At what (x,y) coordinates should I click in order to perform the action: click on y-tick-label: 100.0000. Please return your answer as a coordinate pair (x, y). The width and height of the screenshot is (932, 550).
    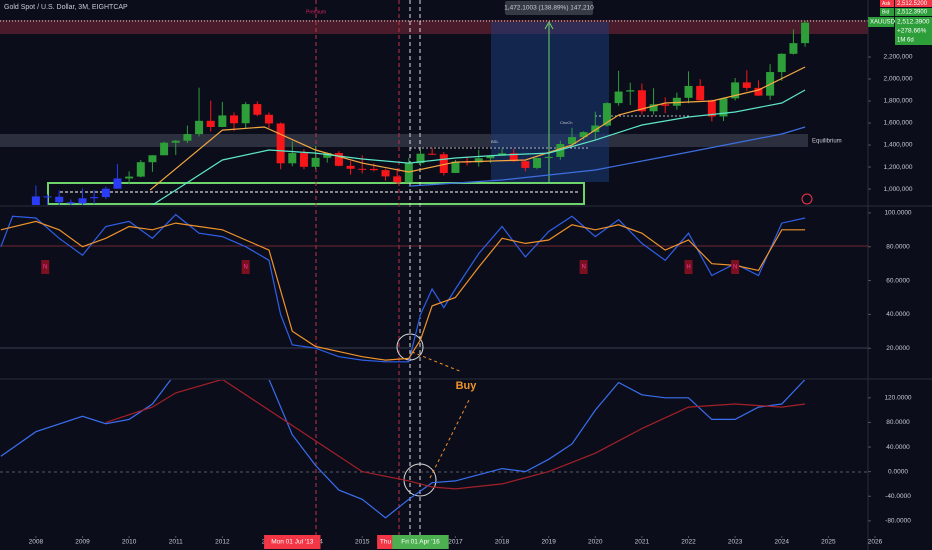
    Looking at the image, I should click on (897, 213).